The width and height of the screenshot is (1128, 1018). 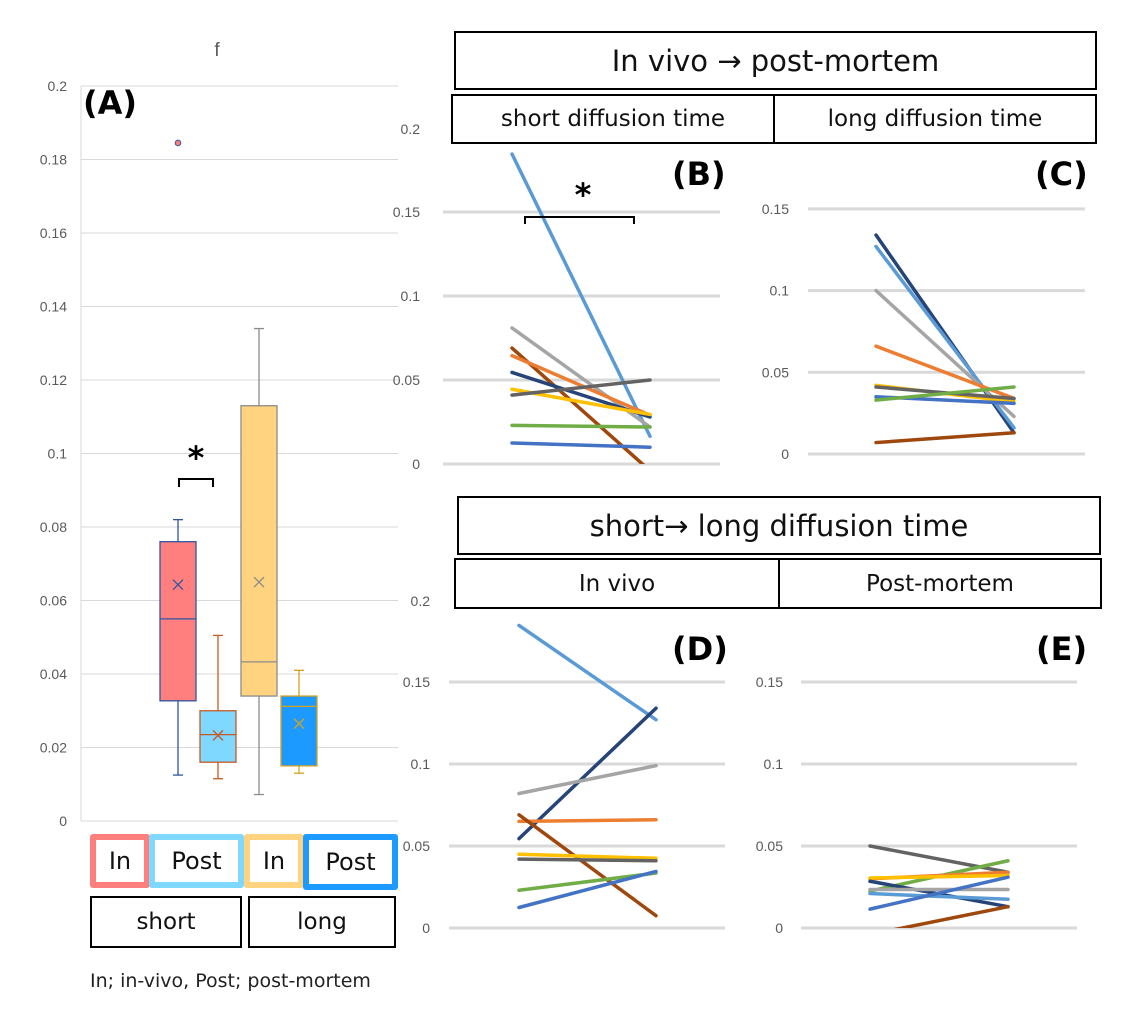 I want to click on y-tick-label: 0.08, so click(x=53, y=527).